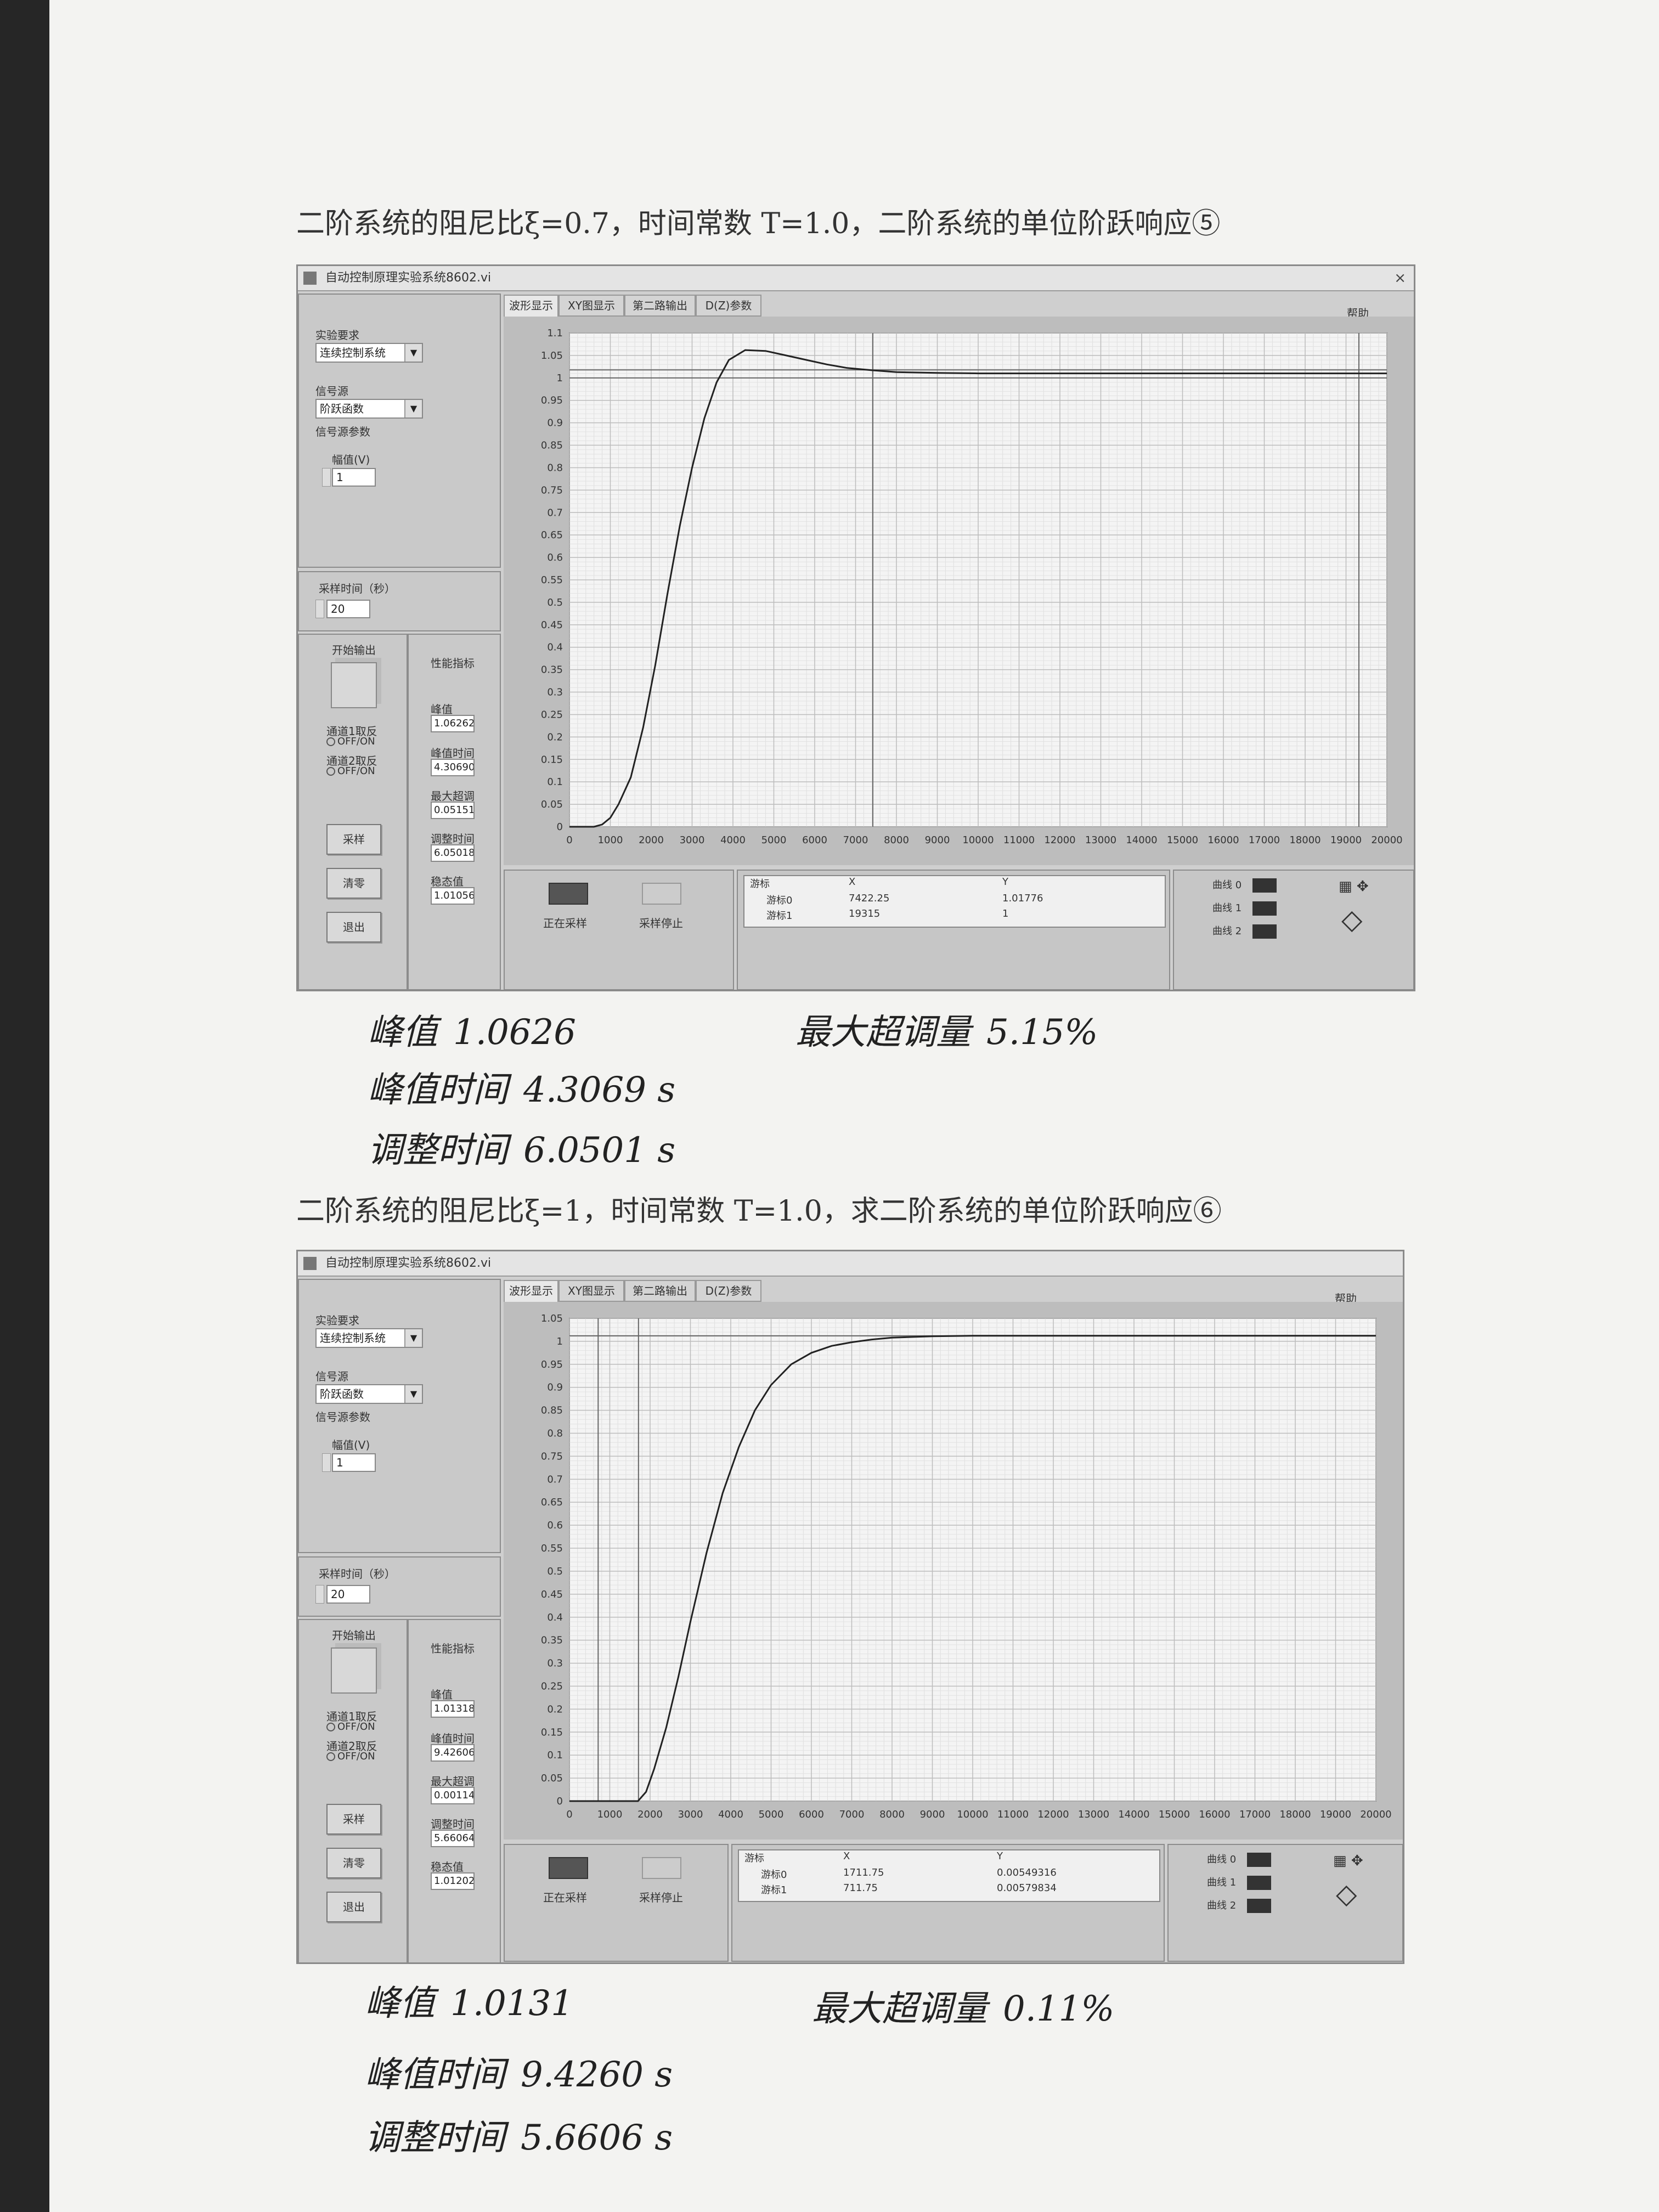 Image resolution: width=1659 pixels, height=2212 pixels. I want to click on x-tick-label: 10000, so click(978, 840).